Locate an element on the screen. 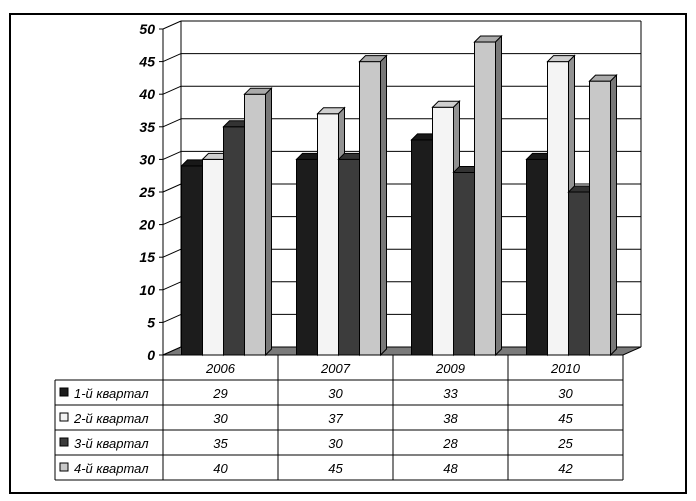  y-tick-label: 40 is located at coordinates (146, 94).